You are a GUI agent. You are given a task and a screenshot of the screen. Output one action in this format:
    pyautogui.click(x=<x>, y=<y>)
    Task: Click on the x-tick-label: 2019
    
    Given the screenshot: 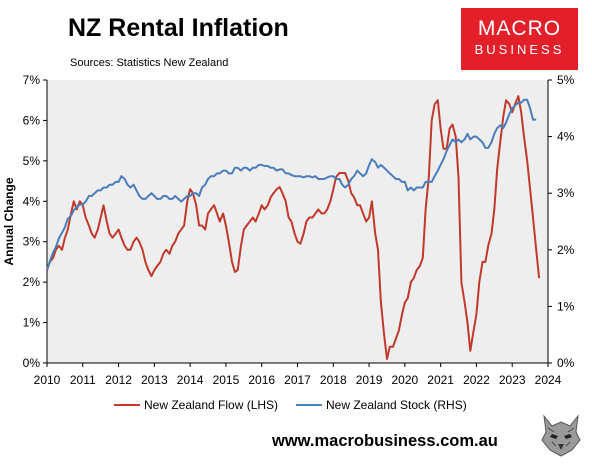 What is the action you would take?
    pyautogui.click(x=369, y=380)
    